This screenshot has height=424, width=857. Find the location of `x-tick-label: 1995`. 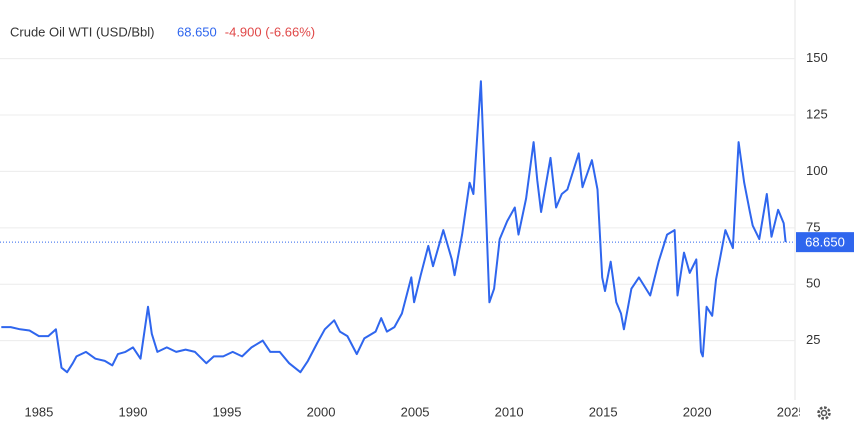

x-tick-label: 1995 is located at coordinates (227, 411).